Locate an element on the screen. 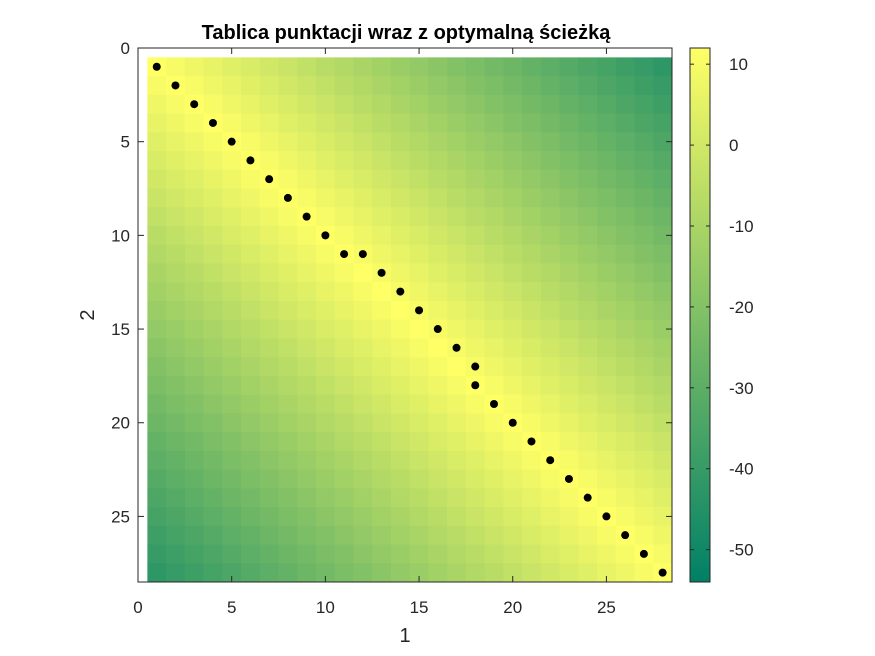 This screenshot has height=656, width=875. y-axis-label: 2 is located at coordinates (88, 314).